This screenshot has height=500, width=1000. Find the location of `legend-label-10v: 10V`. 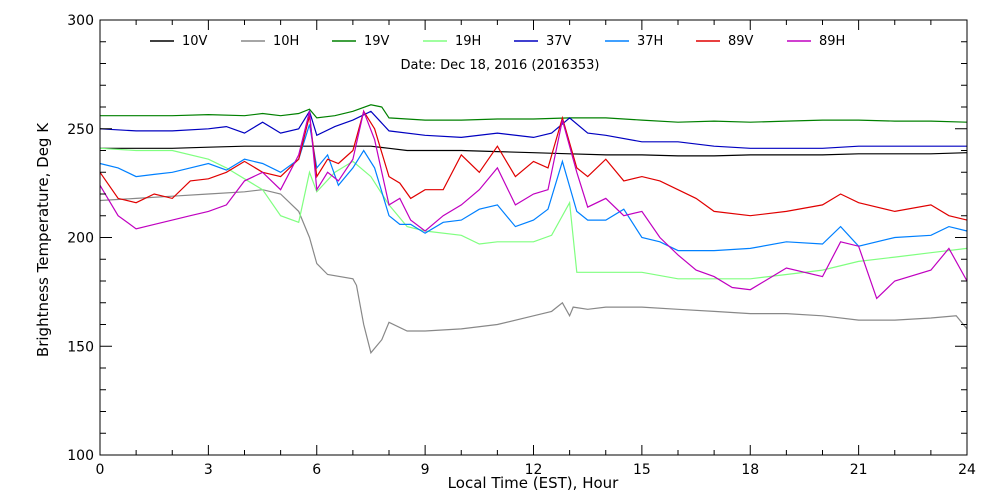

legend-label-10v: 10V is located at coordinates (195, 41).